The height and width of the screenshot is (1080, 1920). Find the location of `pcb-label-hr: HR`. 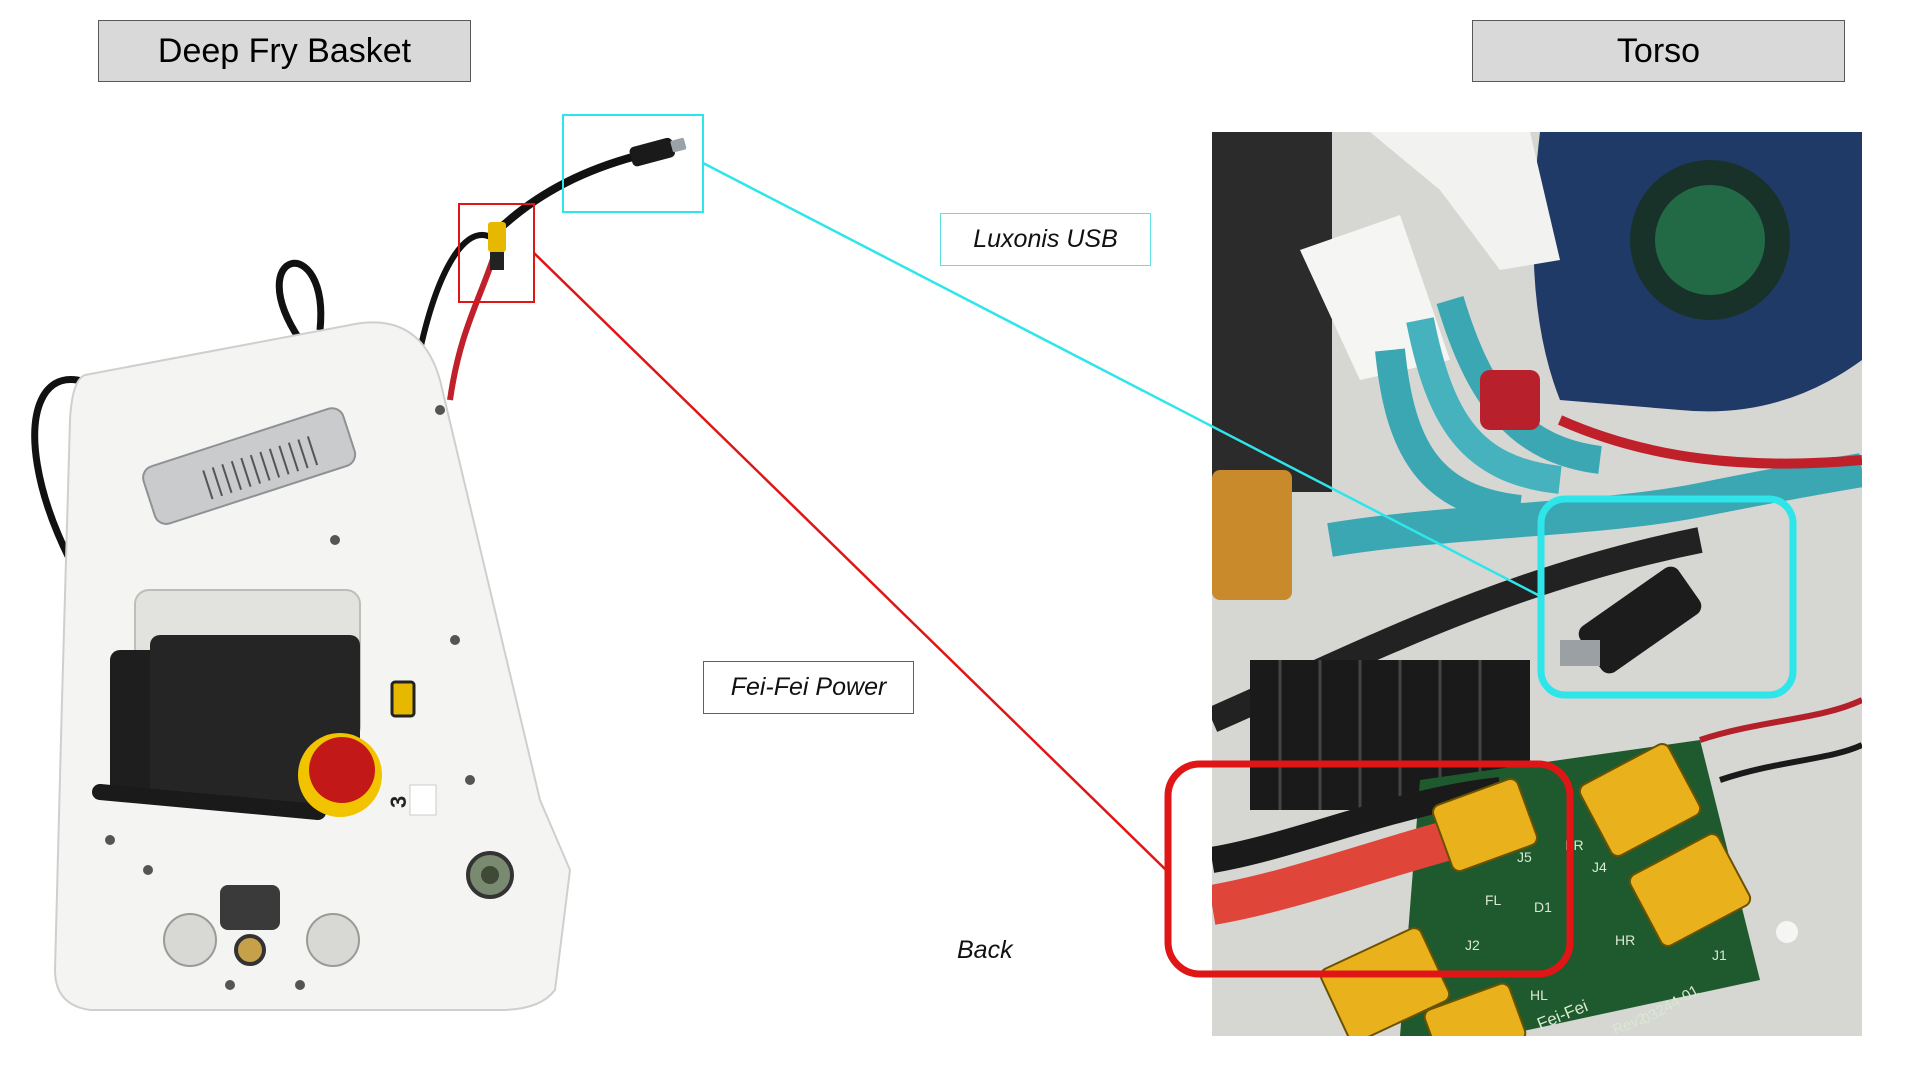

pcb-label-hr: HR is located at coordinates (1625, 940).